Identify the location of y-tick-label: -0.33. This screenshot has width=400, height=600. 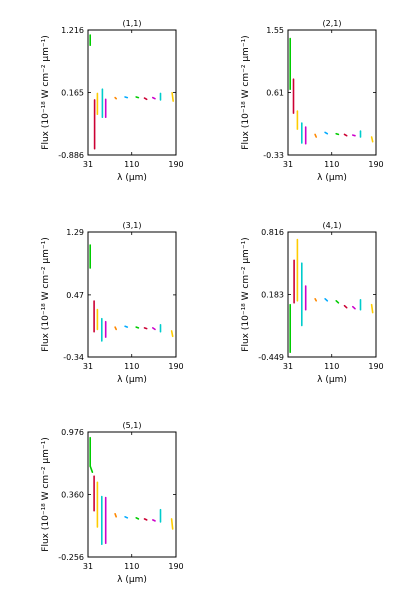
(273, 155).